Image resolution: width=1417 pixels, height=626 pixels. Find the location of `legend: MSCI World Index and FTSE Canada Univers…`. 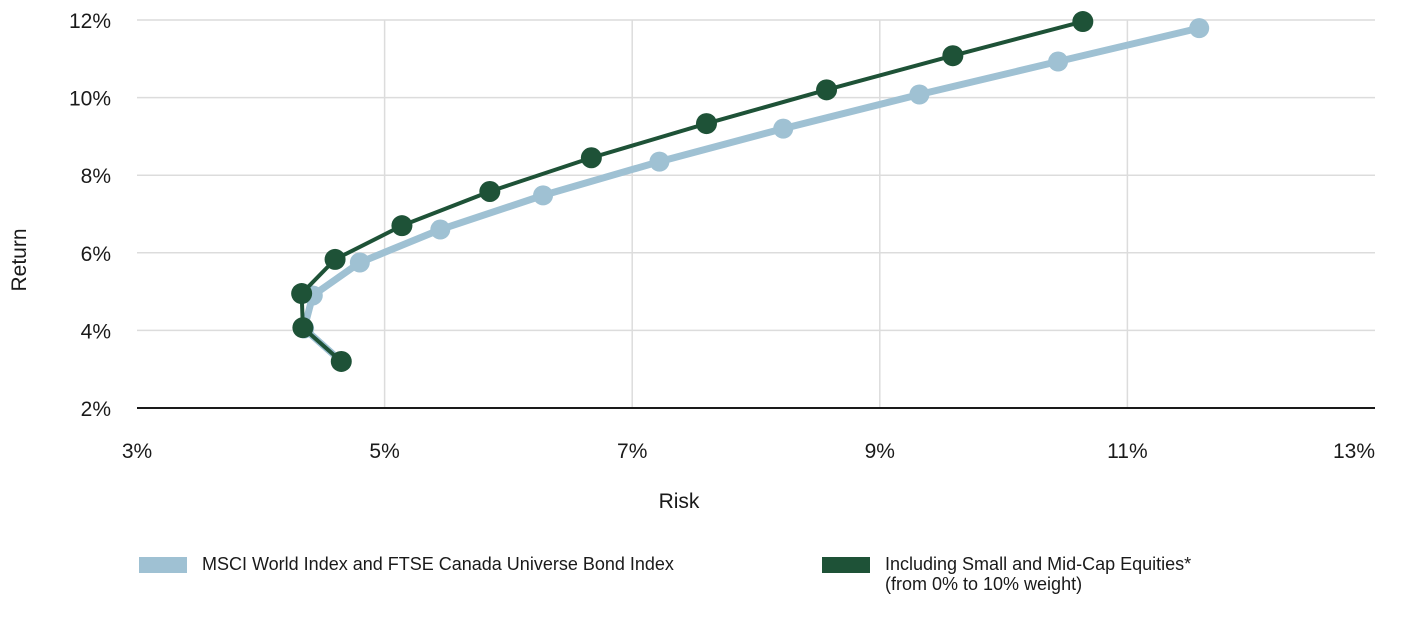

legend: MSCI World Index and FTSE Canada Univers… is located at coordinates (708, 584).